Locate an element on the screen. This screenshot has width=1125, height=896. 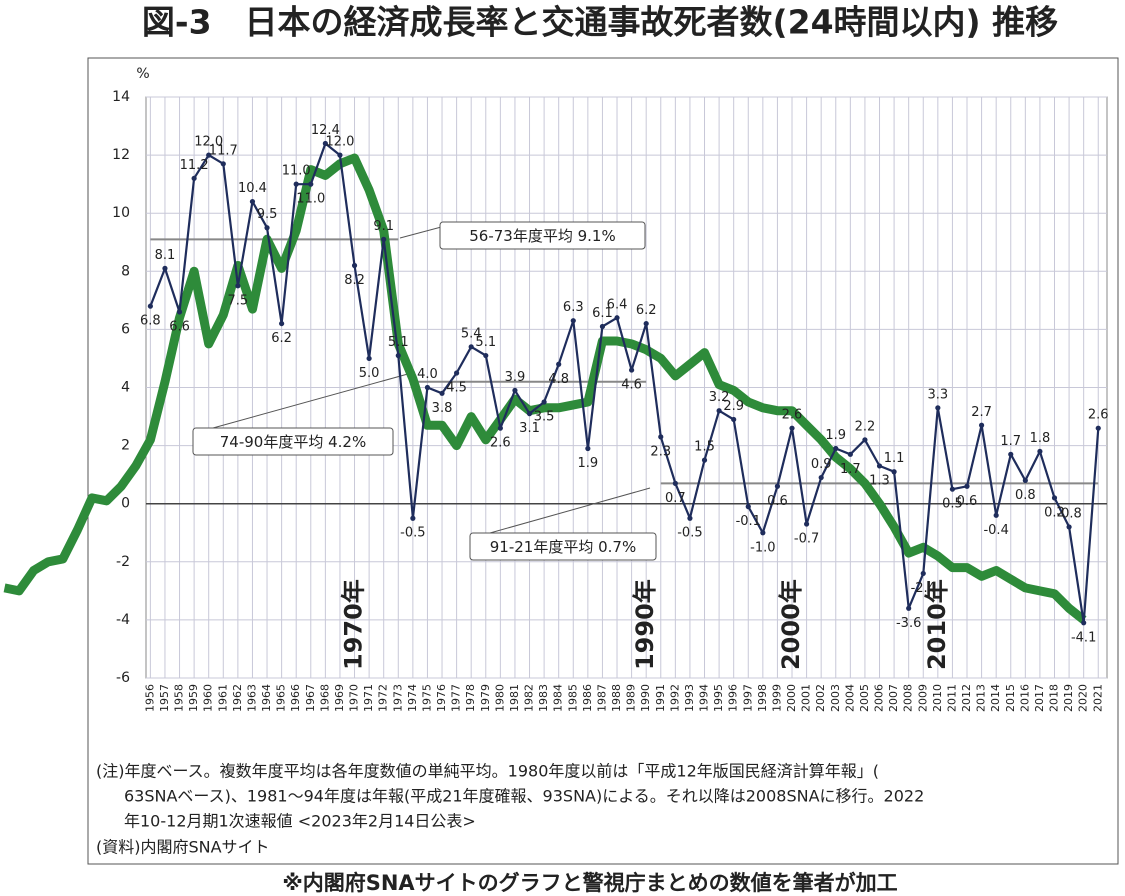
x-tick-label: 2021 is located at coordinates (1097, 698).